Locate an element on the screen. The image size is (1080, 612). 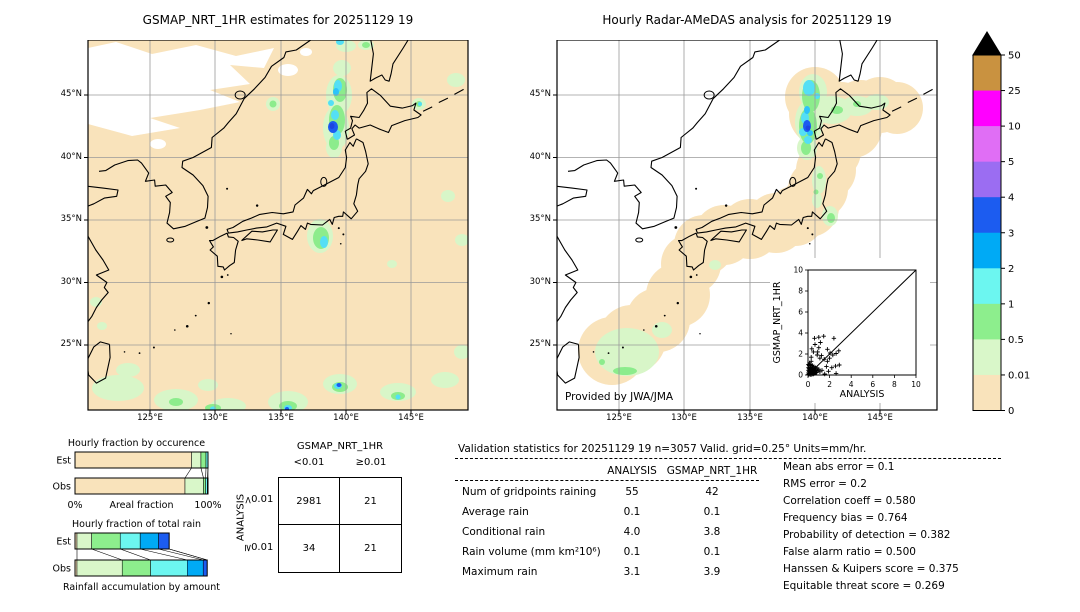
score-label: Frequency bias = is located at coordinates (830, 518).